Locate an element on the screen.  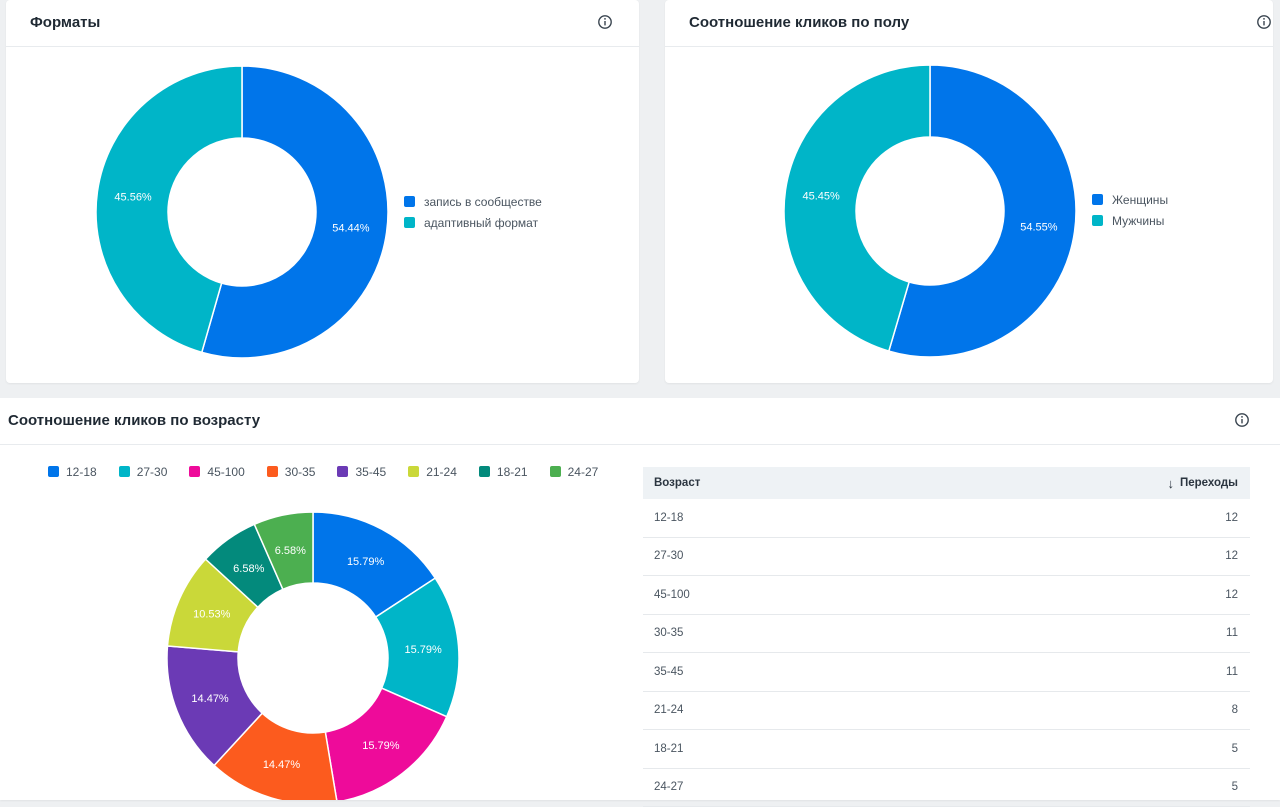
table-header: Возраст ↓ Переходы is located at coordinates (946, 483).